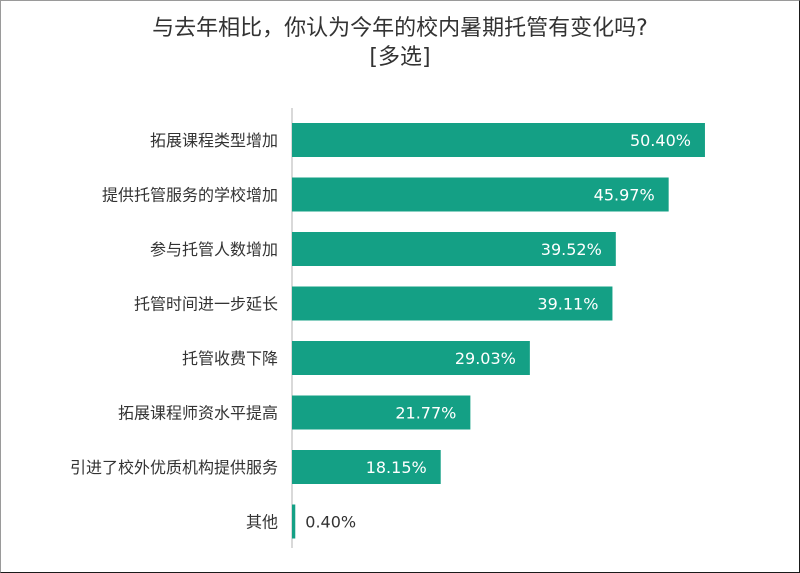  Describe the element at coordinates (174, 467) in the screenshot. I see `category-label: 引进了校外优质机构提供服务` at that location.